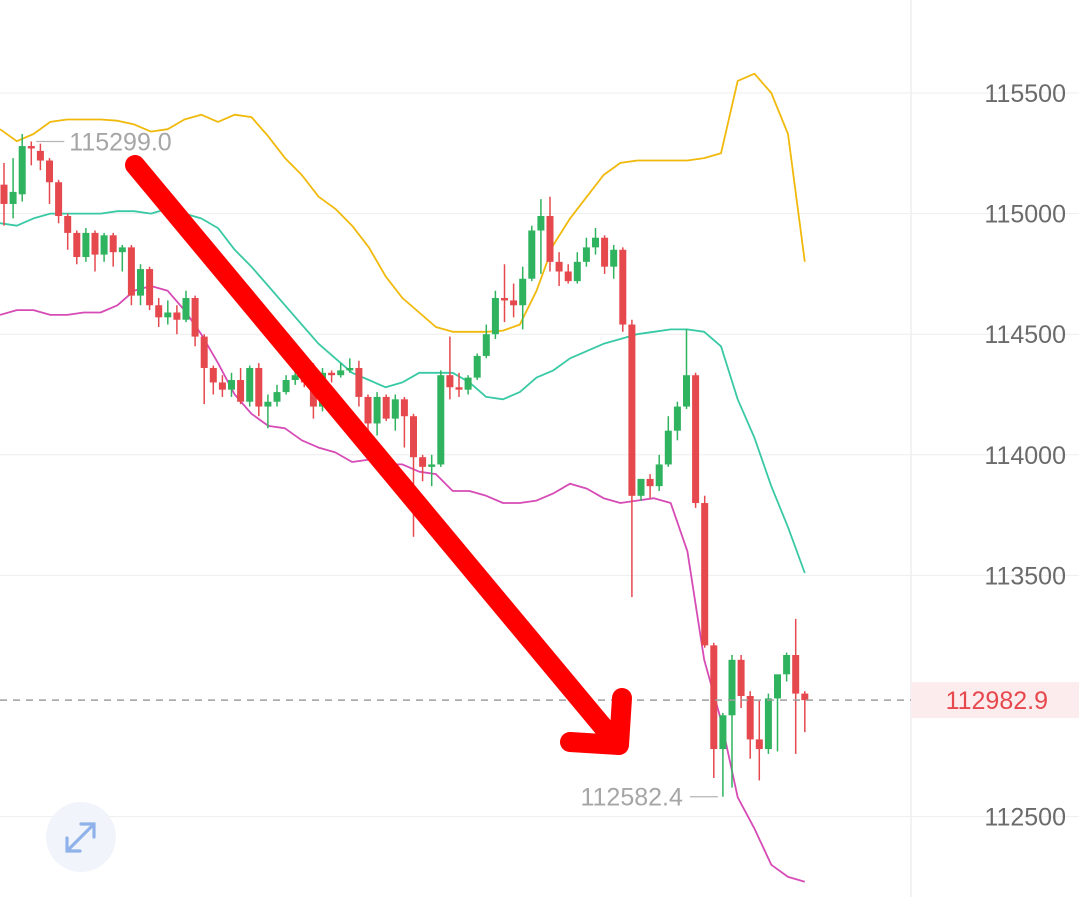  What do you see at coordinates (120, 142) in the screenshot?
I see `high-annotation-label: 115299.0` at bounding box center [120, 142].